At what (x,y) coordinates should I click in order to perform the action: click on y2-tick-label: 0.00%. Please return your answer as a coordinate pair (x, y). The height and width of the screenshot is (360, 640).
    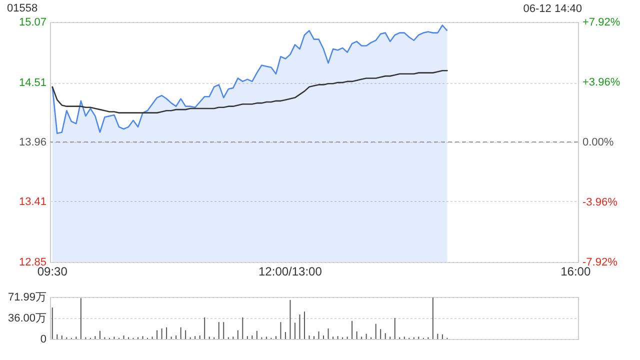
    Looking at the image, I should click on (598, 142).